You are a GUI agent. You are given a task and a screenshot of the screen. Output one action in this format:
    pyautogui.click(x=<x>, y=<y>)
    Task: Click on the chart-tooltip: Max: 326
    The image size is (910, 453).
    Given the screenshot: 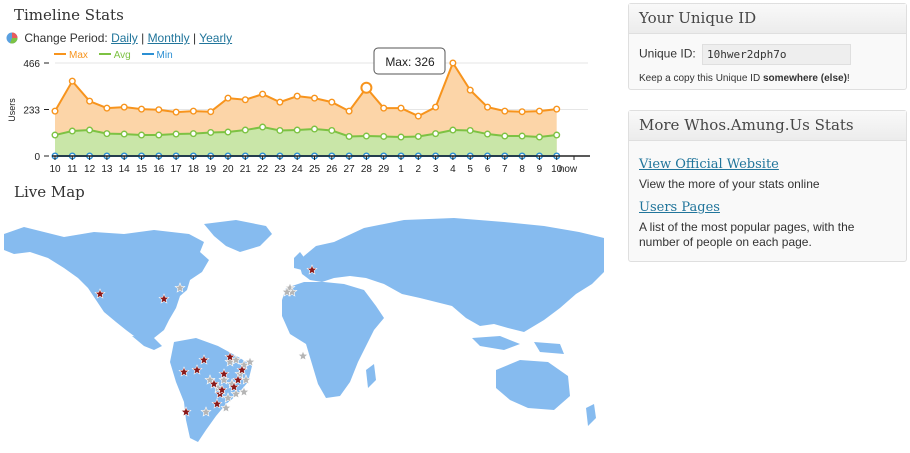 What is the action you would take?
    pyautogui.click(x=409, y=61)
    